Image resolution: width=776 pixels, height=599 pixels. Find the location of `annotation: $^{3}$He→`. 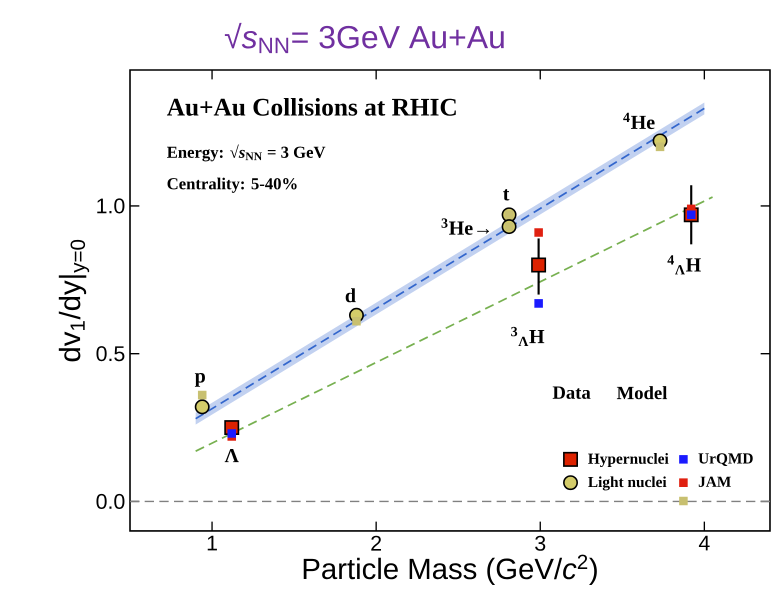

annotation: $^{3}$He→ is located at coordinates (466, 226).